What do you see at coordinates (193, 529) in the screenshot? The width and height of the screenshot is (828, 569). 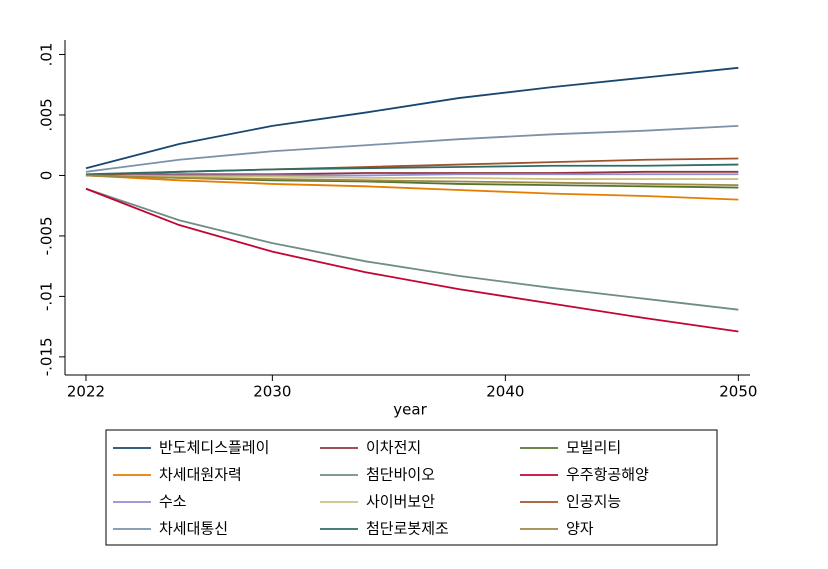 I see `legend-label: 차세대통신` at bounding box center [193, 529].